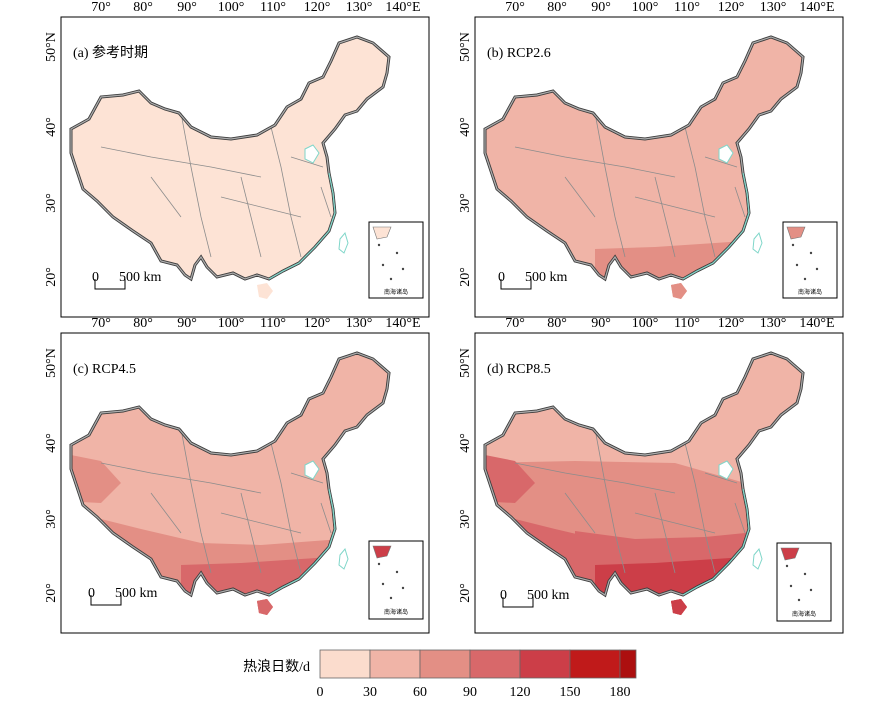  Describe the element at coordinates (470, 692) in the screenshot. I see `colorbar-tick-label: 90` at that location.